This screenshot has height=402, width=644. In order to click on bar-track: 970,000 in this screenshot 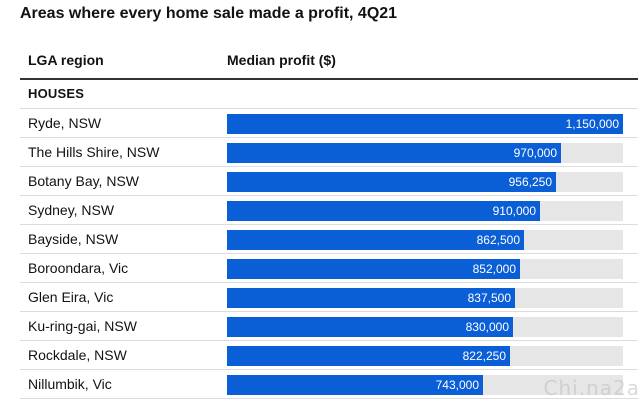, I will do `click(425, 153)`.